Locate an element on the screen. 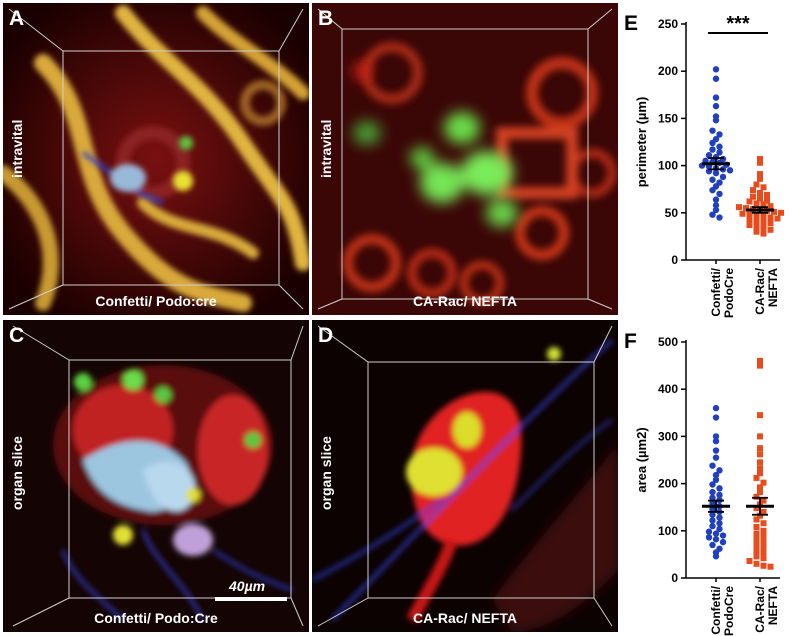 The width and height of the screenshot is (791, 636). y-tick-label: 300 is located at coordinates (668, 436).